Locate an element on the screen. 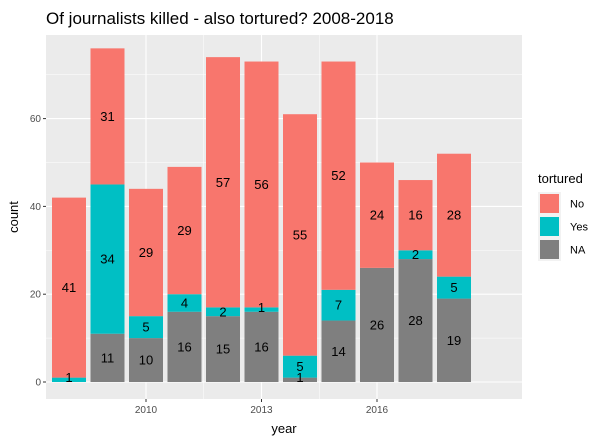 The height and width of the screenshot is (444, 608). data-label-na-2015: 14 is located at coordinates (338, 351).